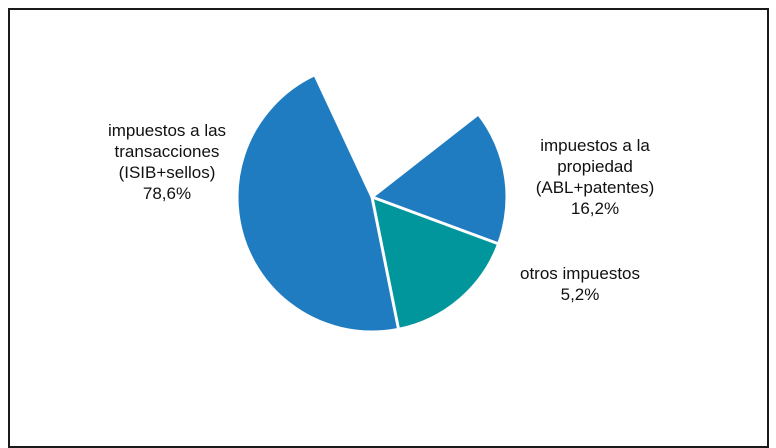  I want to click on slice-label-line: otros impuestos, so click(580, 273).